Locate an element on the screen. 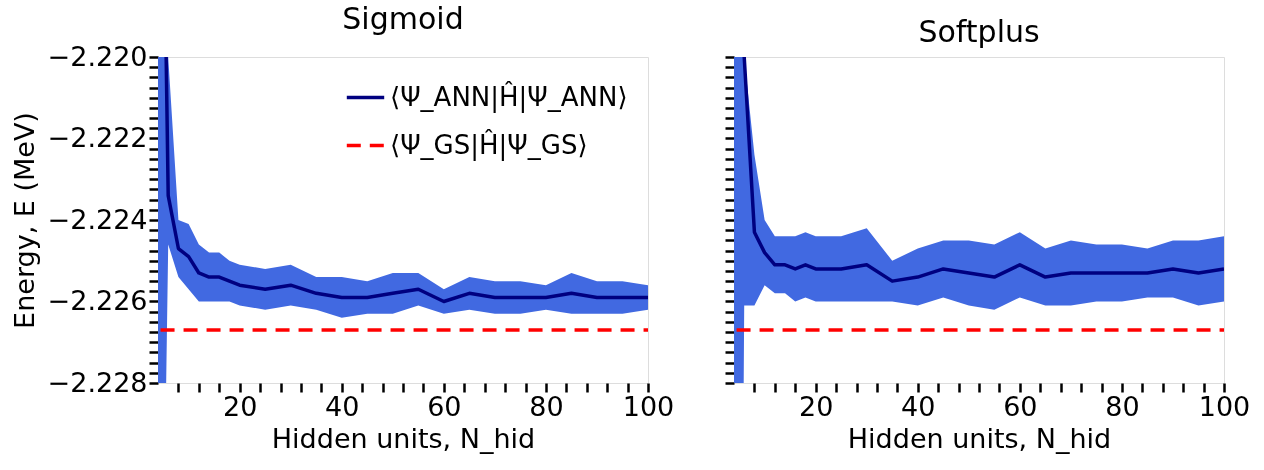 The width and height of the screenshot is (1264, 470). y-axis-title: Energy, E (MeV) is located at coordinates (24, 220).